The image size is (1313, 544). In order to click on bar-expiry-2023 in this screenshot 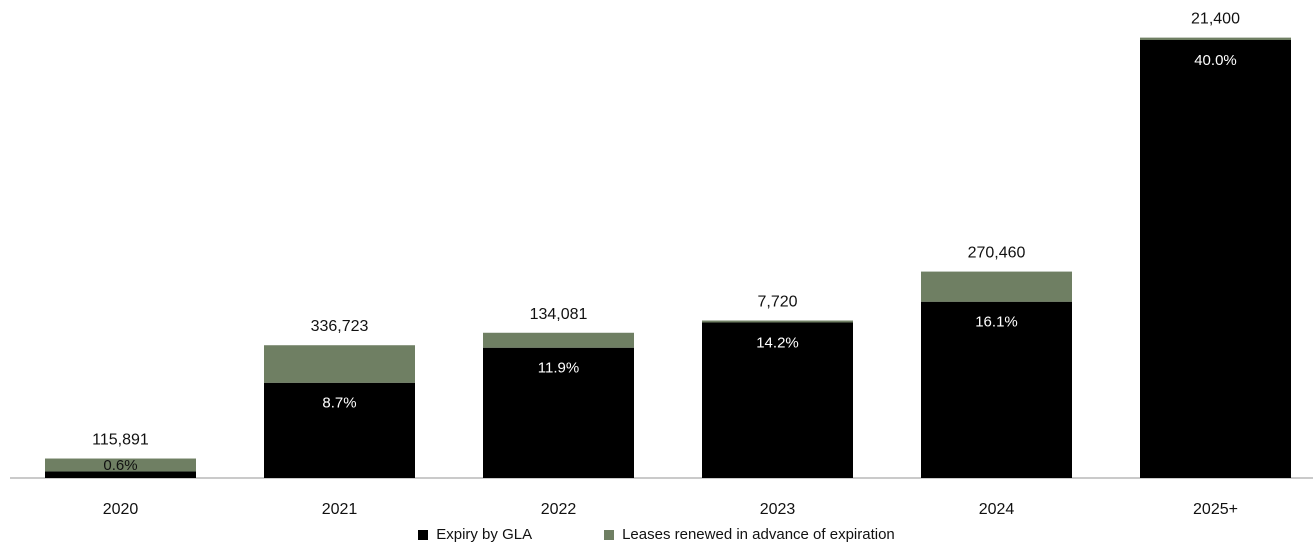, I will do `click(777, 400)`.